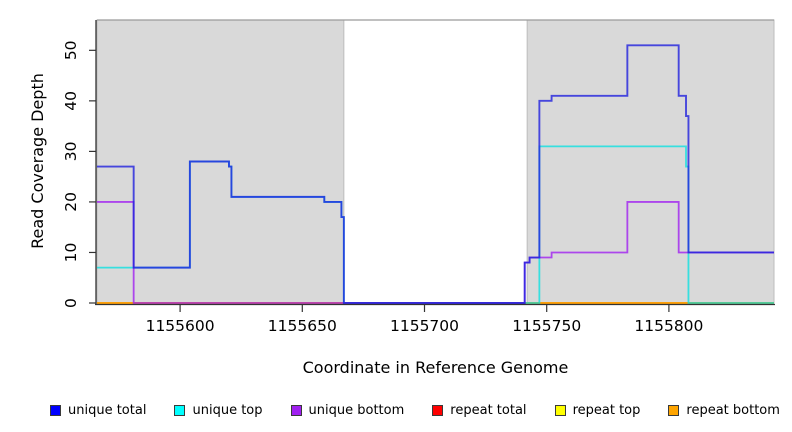 The height and width of the screenshot is (432, 792). What do you see at coordinates (180, 326) in the screenshot?
I see `x-tick-label: 1155600` at bounding box center [180, 326].